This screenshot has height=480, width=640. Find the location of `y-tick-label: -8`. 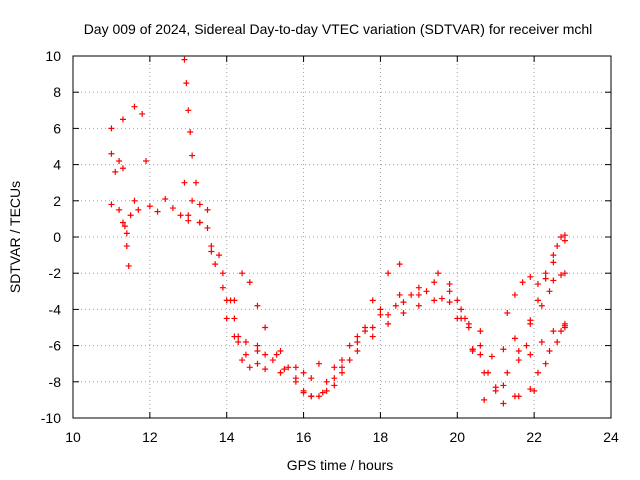

y-tick-label: -8 is located at coordinates (55, 382).